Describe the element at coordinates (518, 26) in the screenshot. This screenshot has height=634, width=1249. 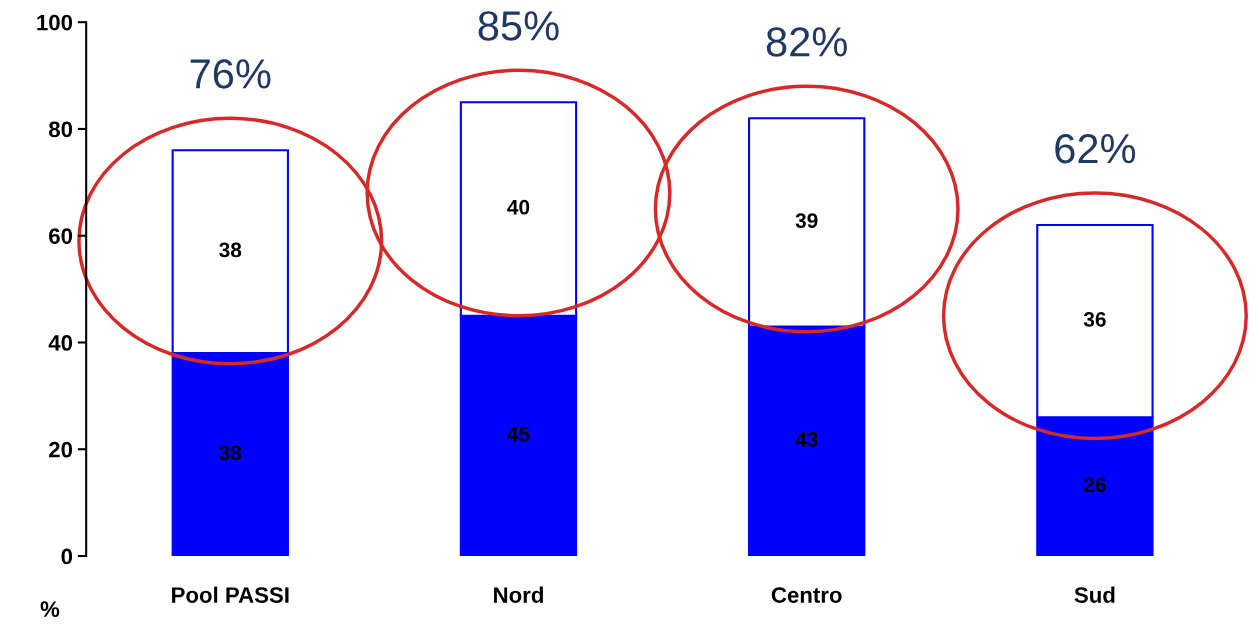
I see `total-label: 85%` at that location.